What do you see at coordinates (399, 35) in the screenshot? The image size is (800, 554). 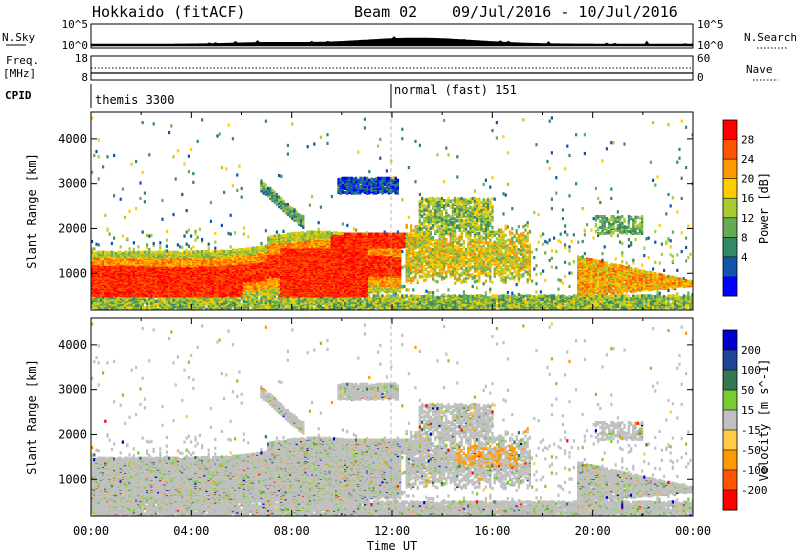 I see `nsky-panel: N.Sky 10^5 10^0 10^5 10^0 N.Search` at bounding box center [399, 35].